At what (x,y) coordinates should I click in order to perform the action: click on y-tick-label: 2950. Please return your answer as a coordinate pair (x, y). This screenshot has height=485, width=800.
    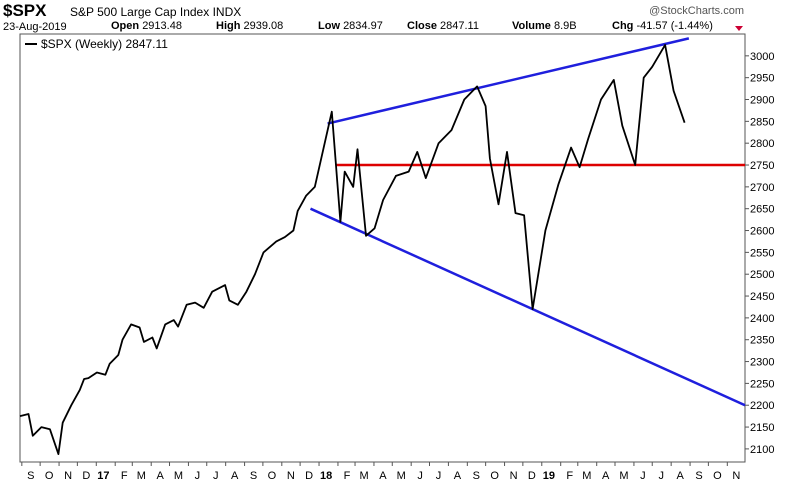
    Looking at the image, I should click on (762, 79).